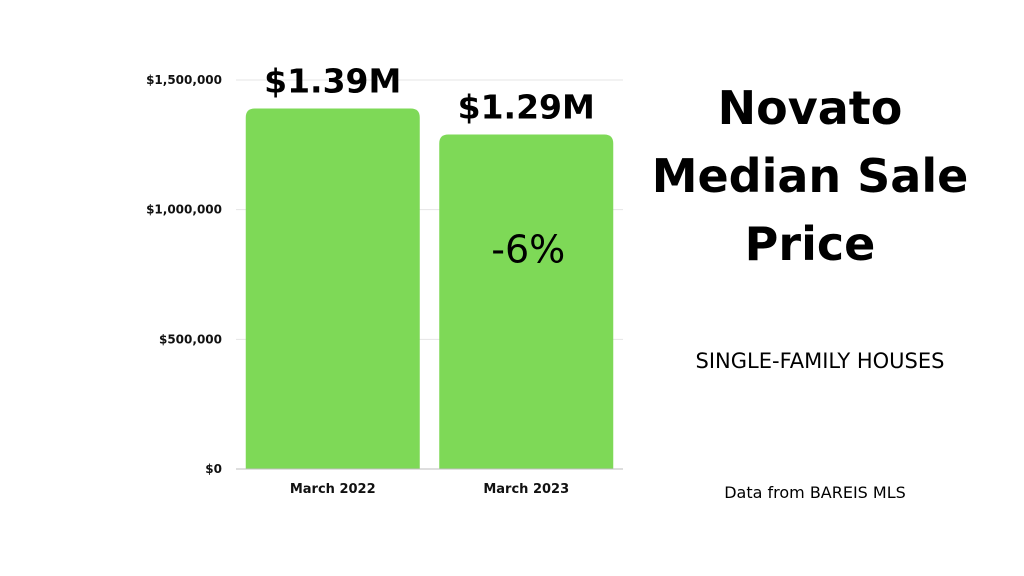 The image size is (1024, 576). What do you see at coordinates (190, 339) in the screenshot?
I see `y-tick-label: $500,000` at bounding box center [190, 339].